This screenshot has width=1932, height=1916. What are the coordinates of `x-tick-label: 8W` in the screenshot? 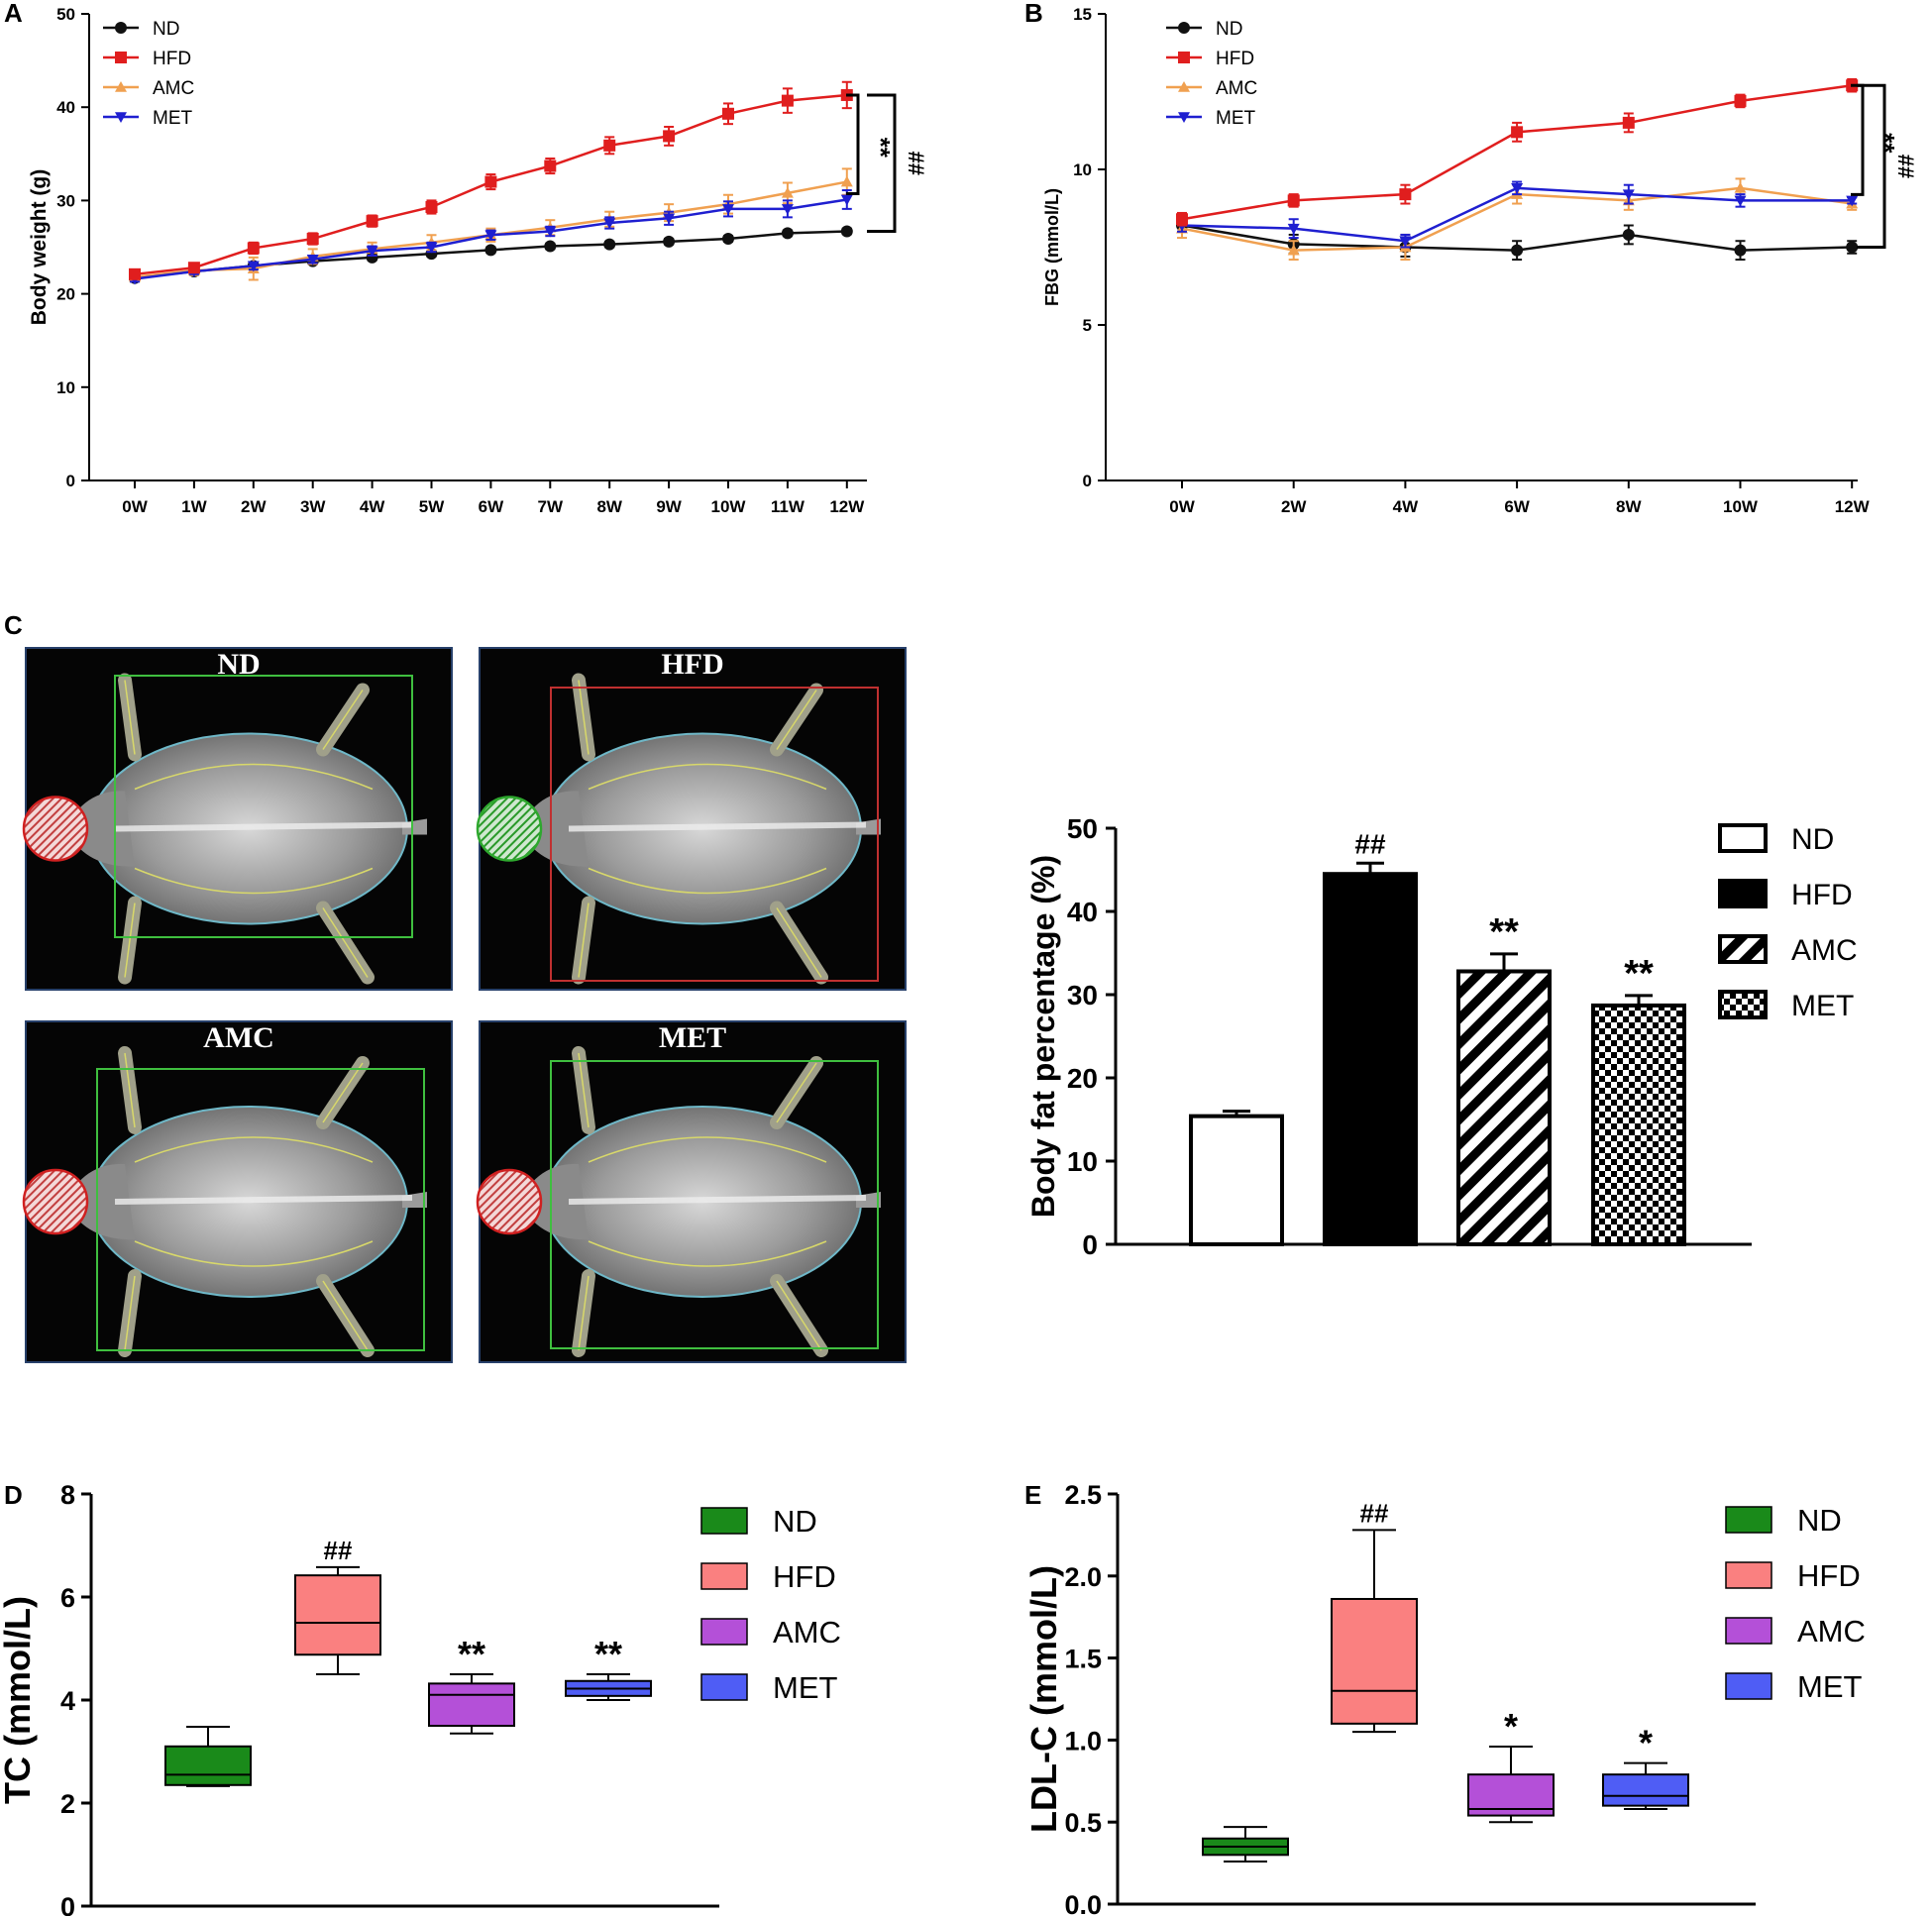 It's located at (609, 506).